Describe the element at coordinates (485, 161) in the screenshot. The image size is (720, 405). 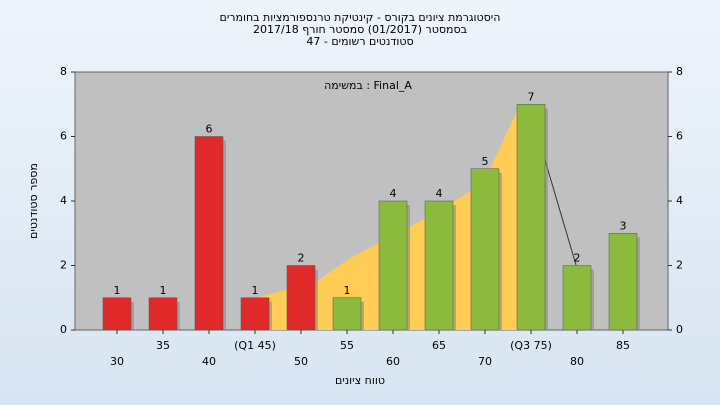
I see `value-label: 5` at that location.